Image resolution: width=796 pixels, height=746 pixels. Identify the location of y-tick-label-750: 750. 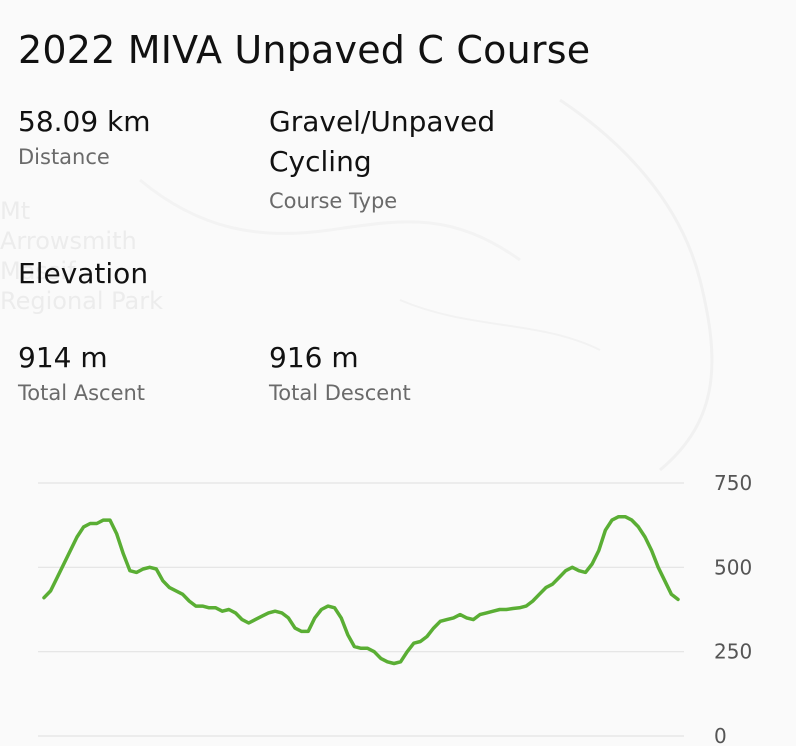
(733, 483).